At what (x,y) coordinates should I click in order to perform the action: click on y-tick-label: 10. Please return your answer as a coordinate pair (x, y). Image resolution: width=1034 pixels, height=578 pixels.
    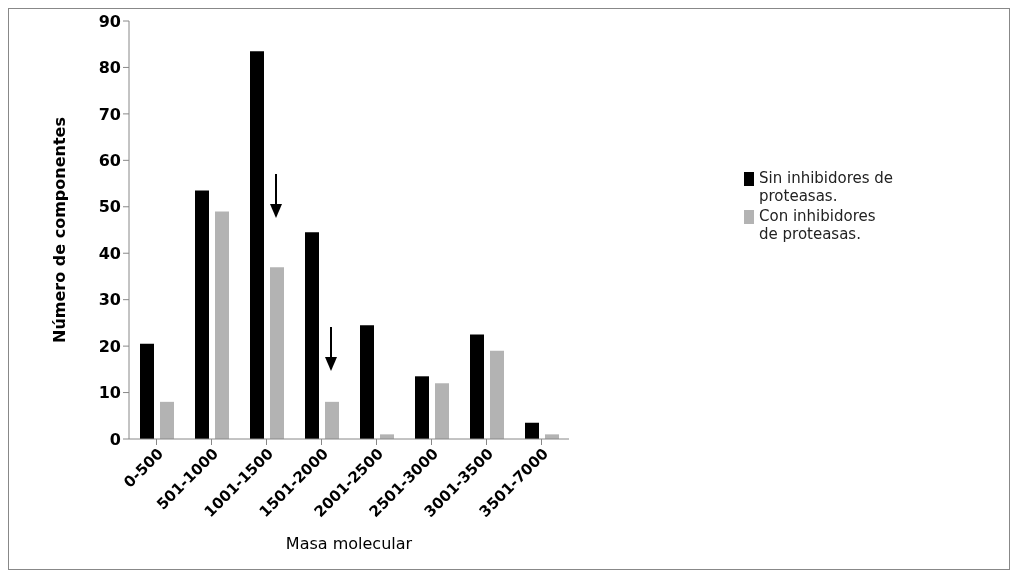
    Looking at the image, I should click on (109, 393).